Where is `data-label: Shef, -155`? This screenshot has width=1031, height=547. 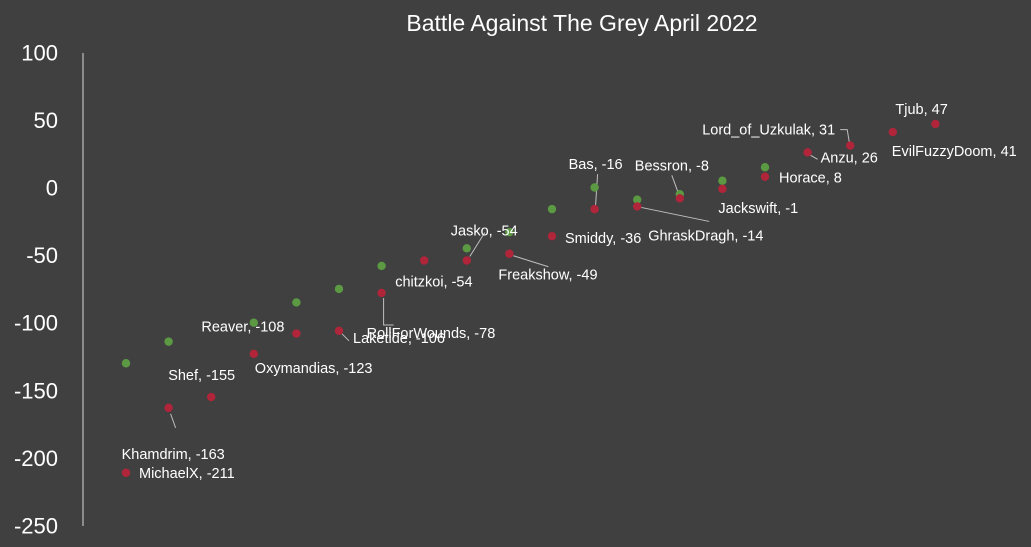 data-label: Shef, -155 is located at coordinates (201, 376).